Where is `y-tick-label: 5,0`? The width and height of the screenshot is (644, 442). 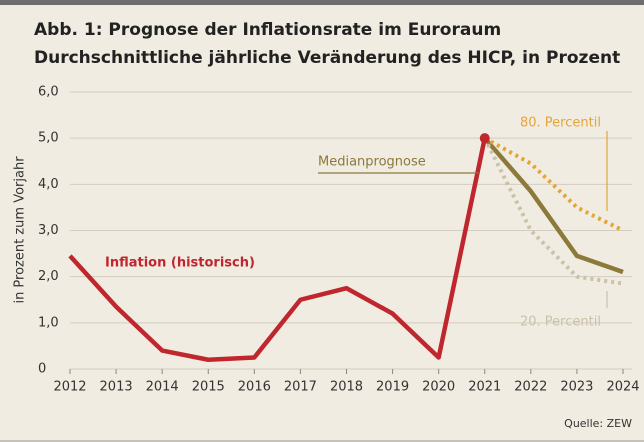 y-tick-label: 5,0 is located at coordinates (48, 138).